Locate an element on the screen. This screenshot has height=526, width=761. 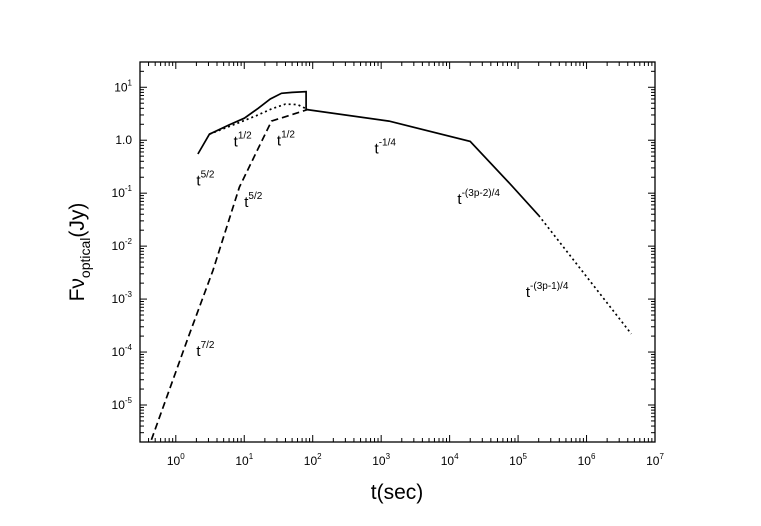
x-tick-label: 10⁵ is located at coordinates (518, 460).